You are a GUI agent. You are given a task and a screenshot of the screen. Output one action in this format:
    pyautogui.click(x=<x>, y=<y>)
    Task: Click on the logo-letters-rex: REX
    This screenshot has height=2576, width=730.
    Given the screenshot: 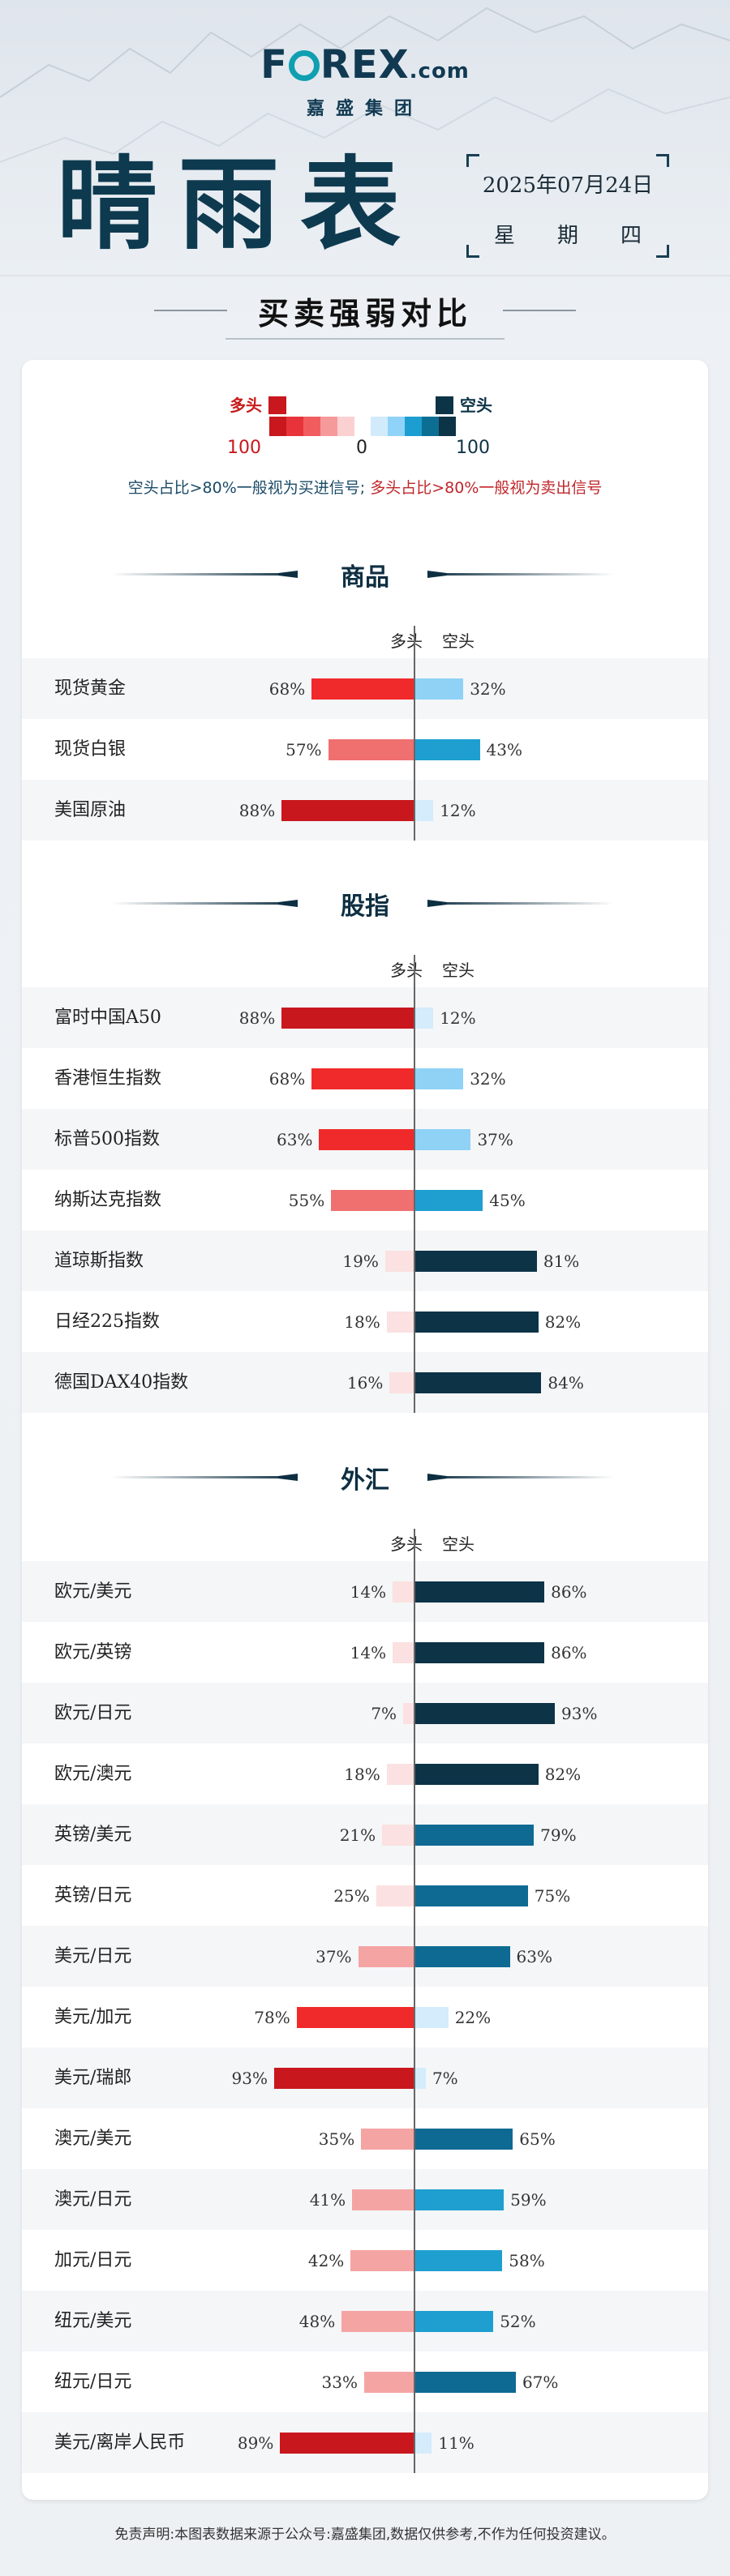 What is the action you would take?
    pyautogui.click(x=365, y=65)
    